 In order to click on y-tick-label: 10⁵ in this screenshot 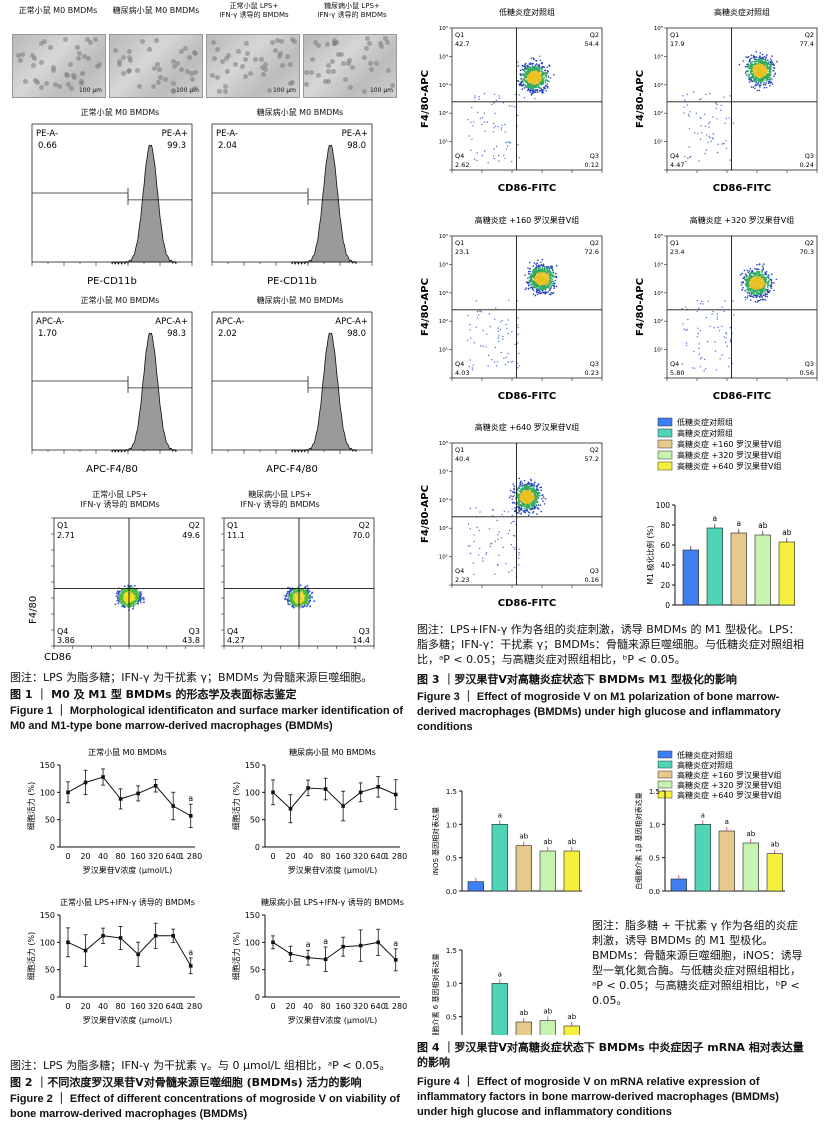, I will do `click(443, 28)`.